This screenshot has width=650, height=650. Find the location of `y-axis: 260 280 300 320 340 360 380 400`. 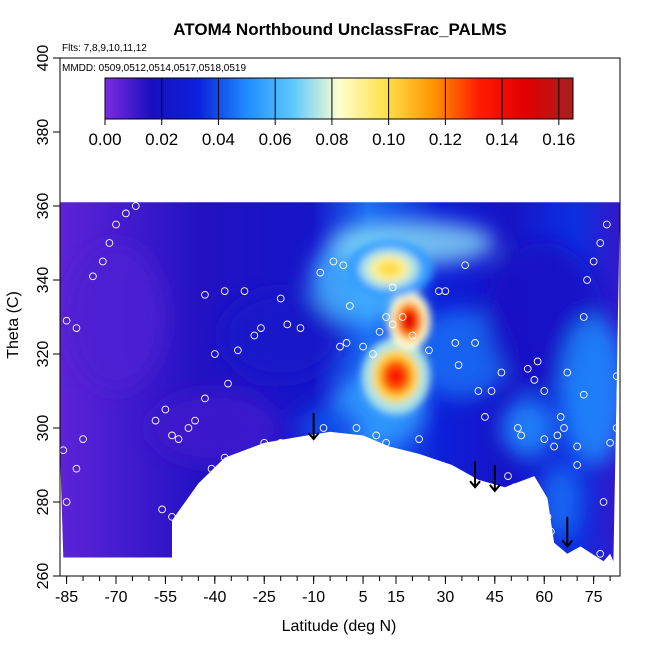

y-axis: 260 280 300 320 340 360 380 400 is located at coordinates (47, 317).